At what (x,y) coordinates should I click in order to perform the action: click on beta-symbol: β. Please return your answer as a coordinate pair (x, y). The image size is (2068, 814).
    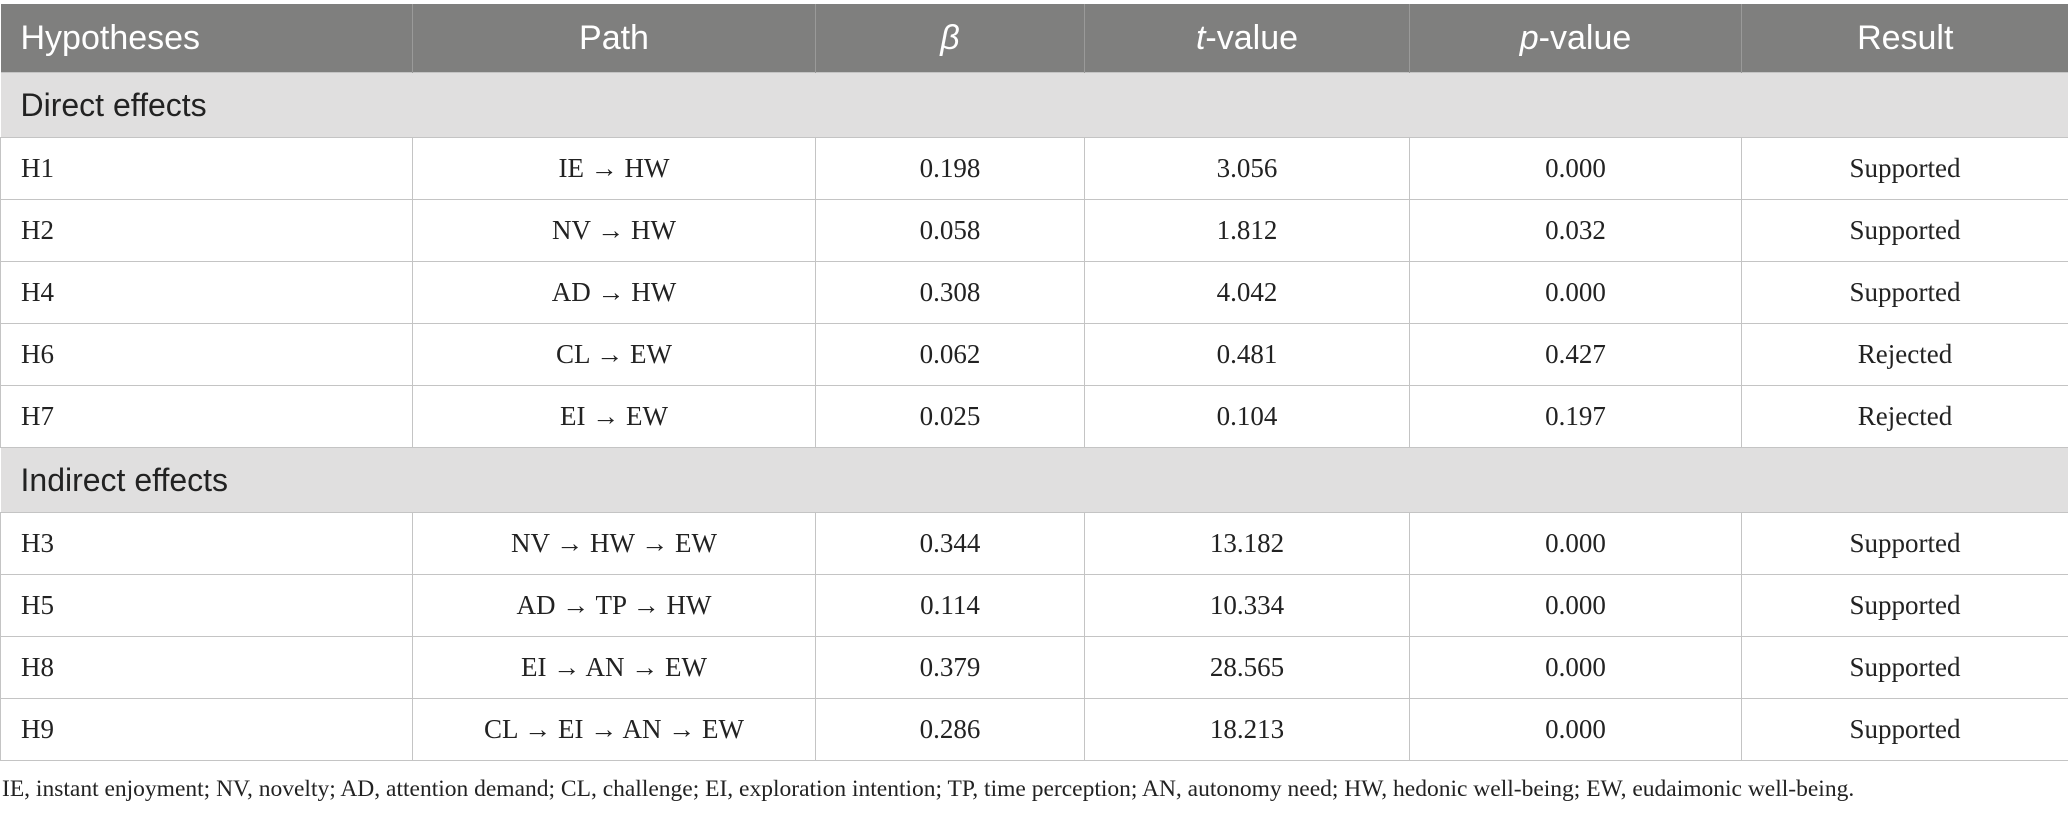
    Looking at the image, I should click on (950, 37).